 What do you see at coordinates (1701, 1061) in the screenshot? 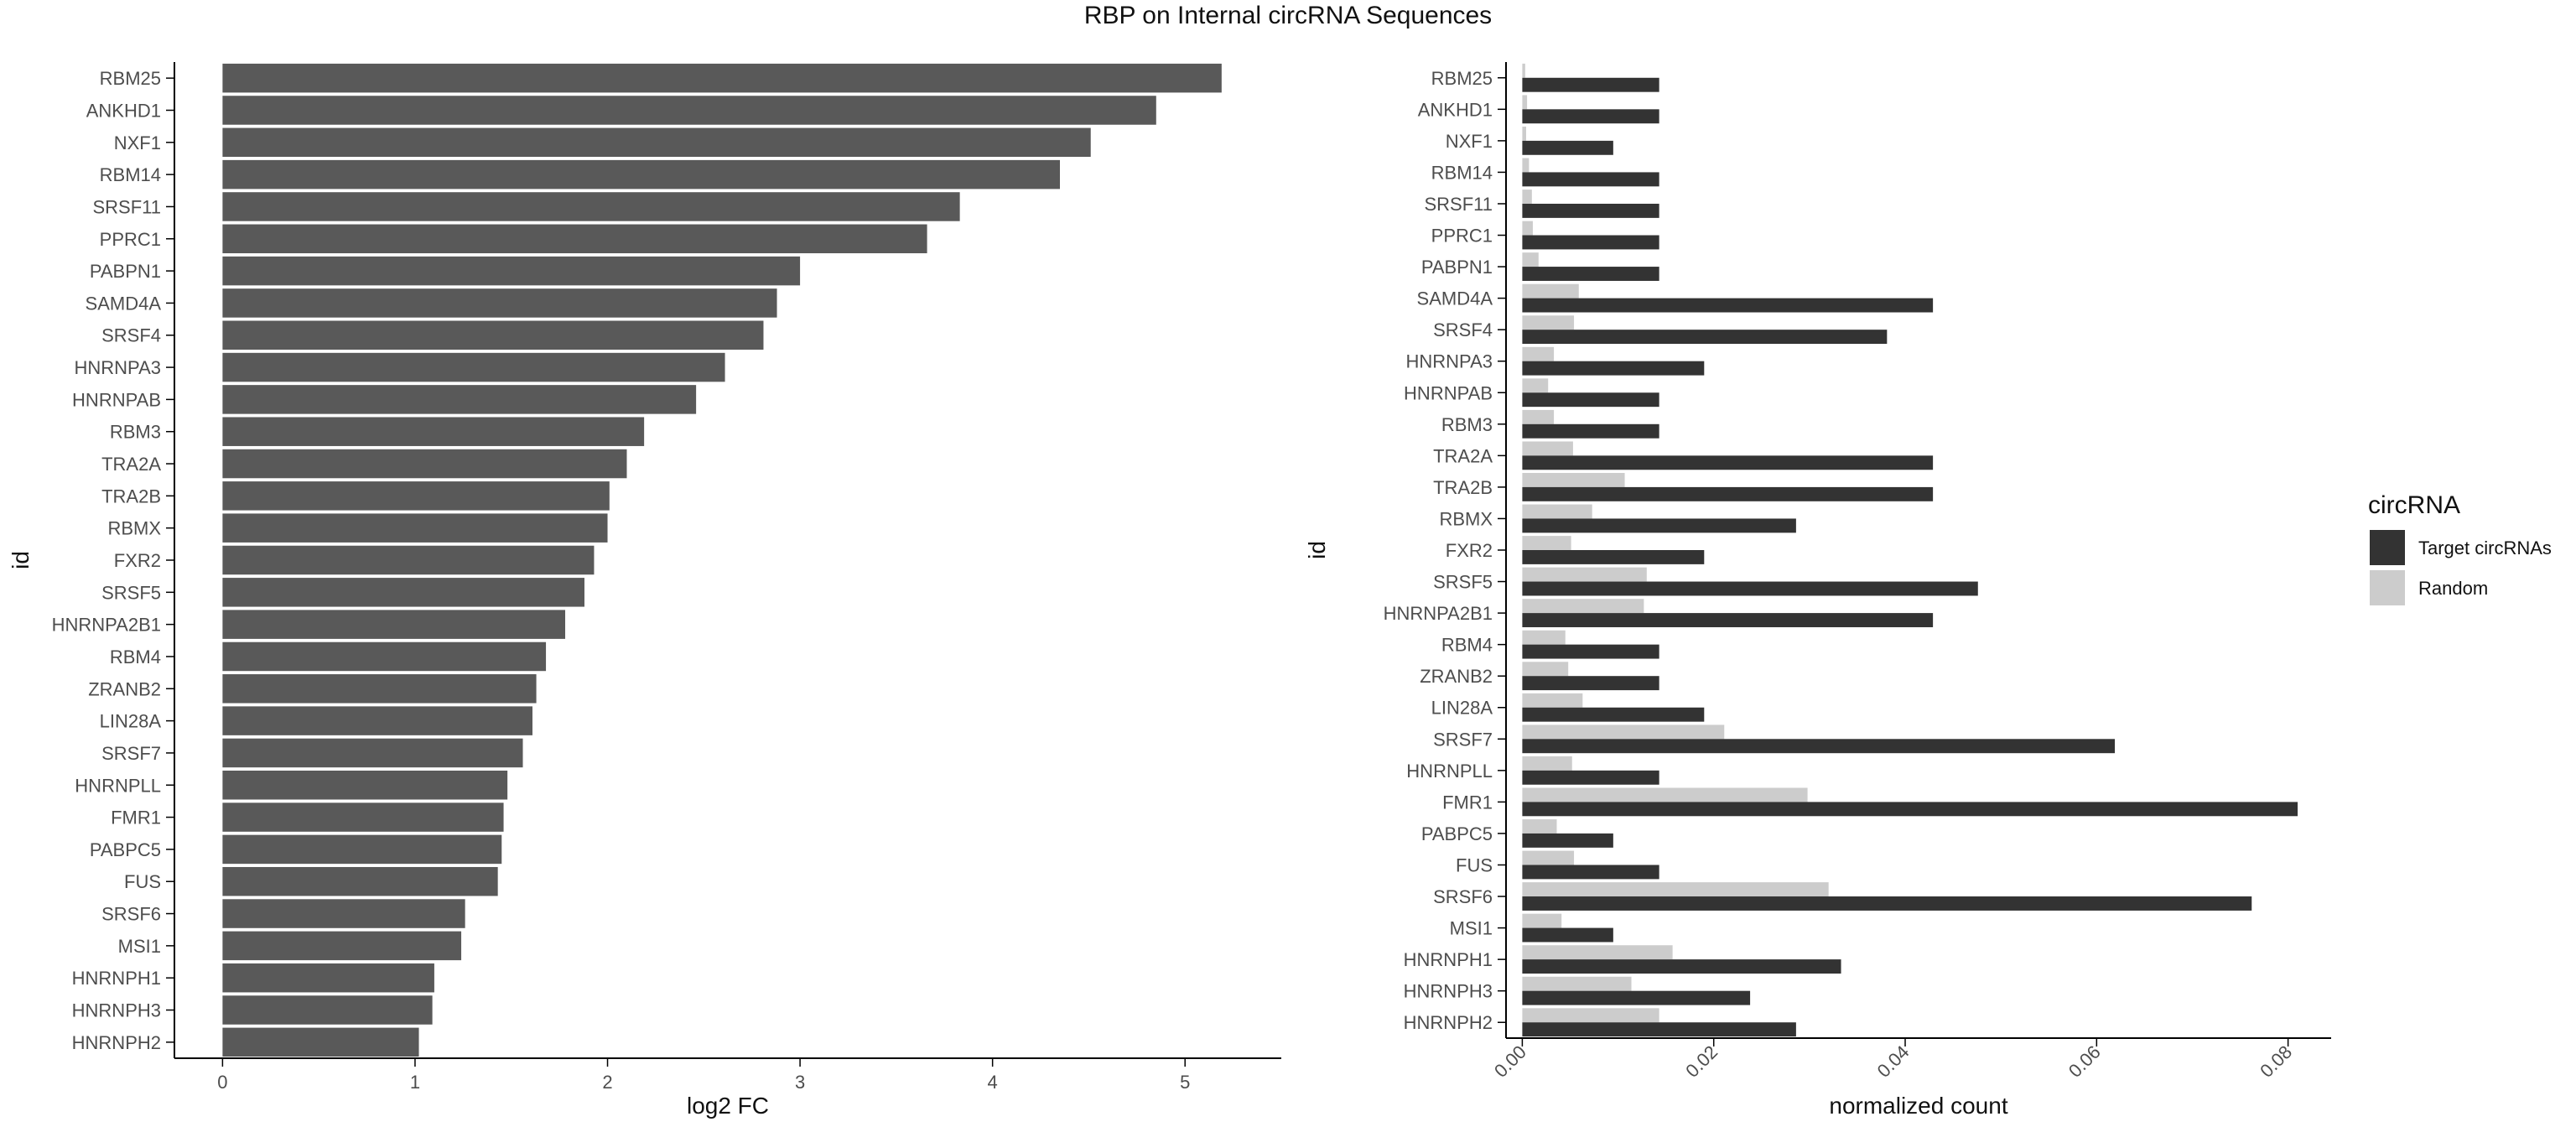
I see `x-tick-label: 0.02` at bounding box center [1701, 1061].